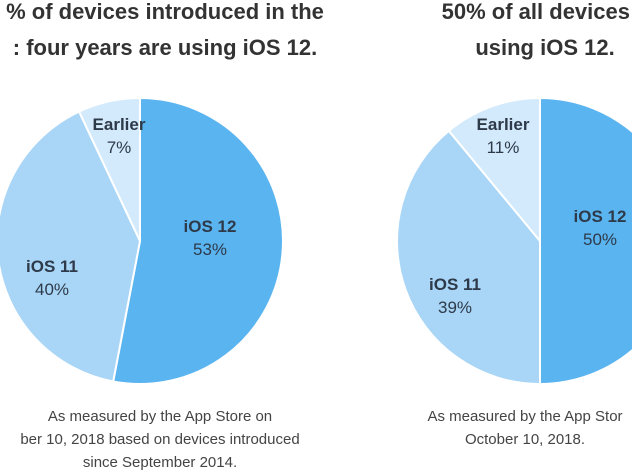  What do you see at coordinates (210, 249) in the screenshot?
I see `pie-left-value-ios-12: 53%` at bounding box center [210, 249].